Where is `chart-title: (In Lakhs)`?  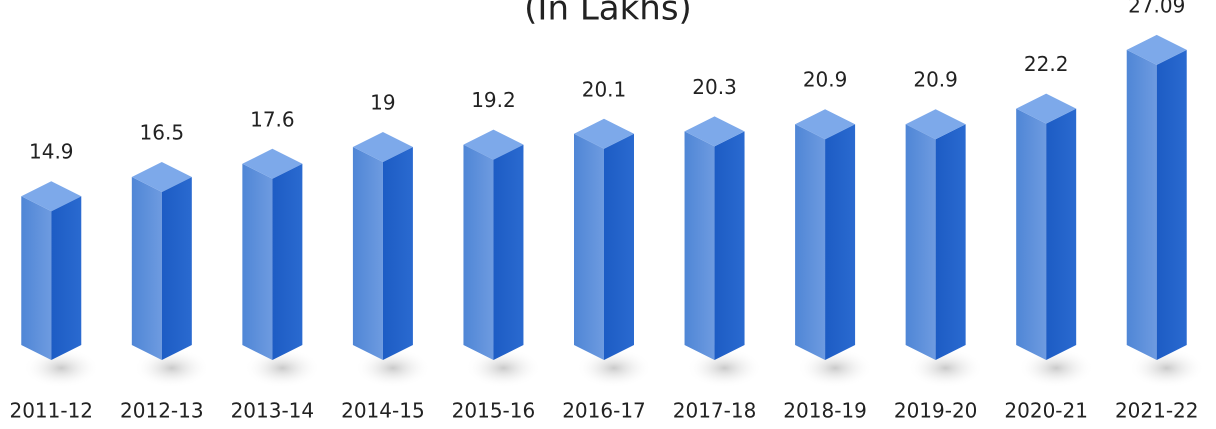
chart-title: (In Lakhs) is located at coordinates (608, 14).